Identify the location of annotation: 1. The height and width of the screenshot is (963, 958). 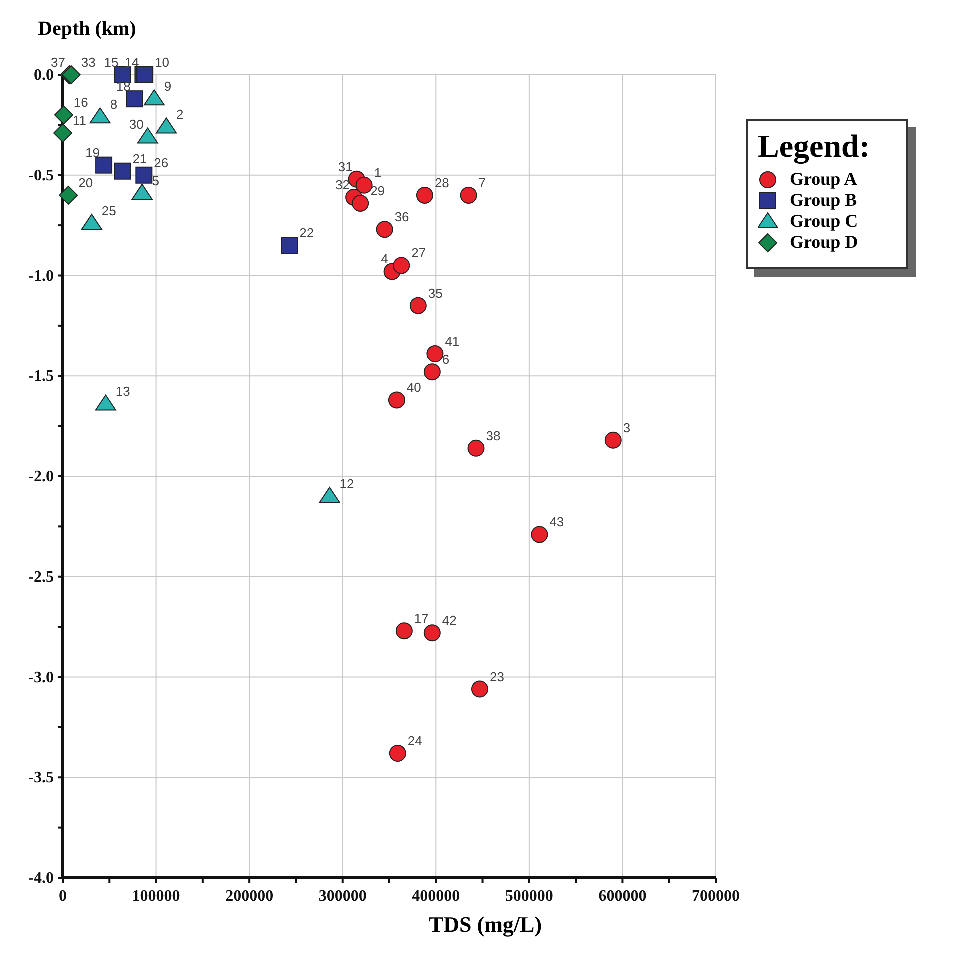
(378, 172).